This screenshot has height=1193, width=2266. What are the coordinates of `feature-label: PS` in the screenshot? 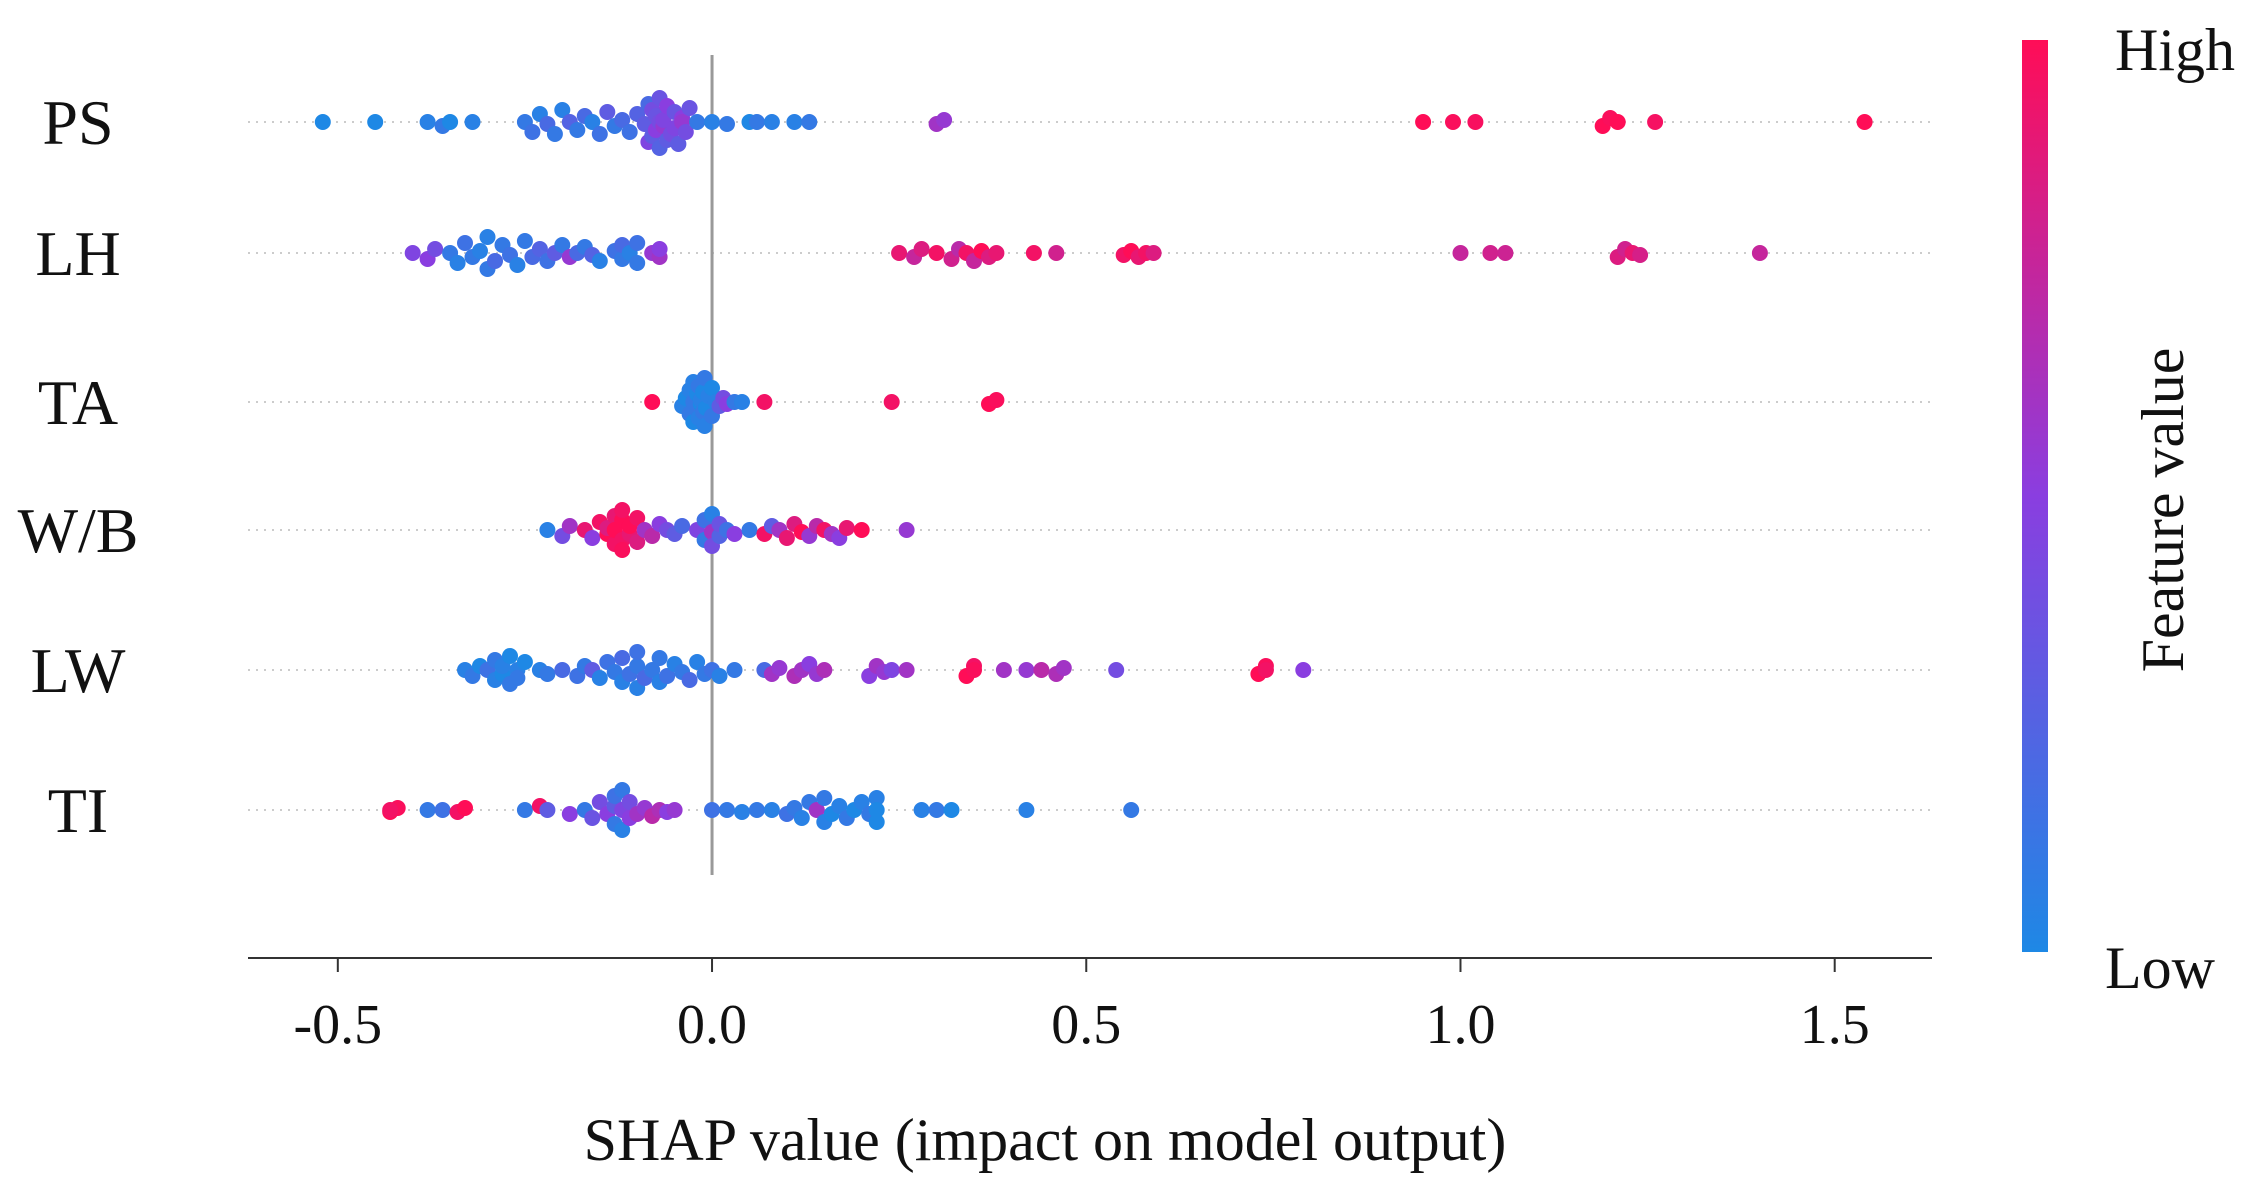 It's located at (77, 122).